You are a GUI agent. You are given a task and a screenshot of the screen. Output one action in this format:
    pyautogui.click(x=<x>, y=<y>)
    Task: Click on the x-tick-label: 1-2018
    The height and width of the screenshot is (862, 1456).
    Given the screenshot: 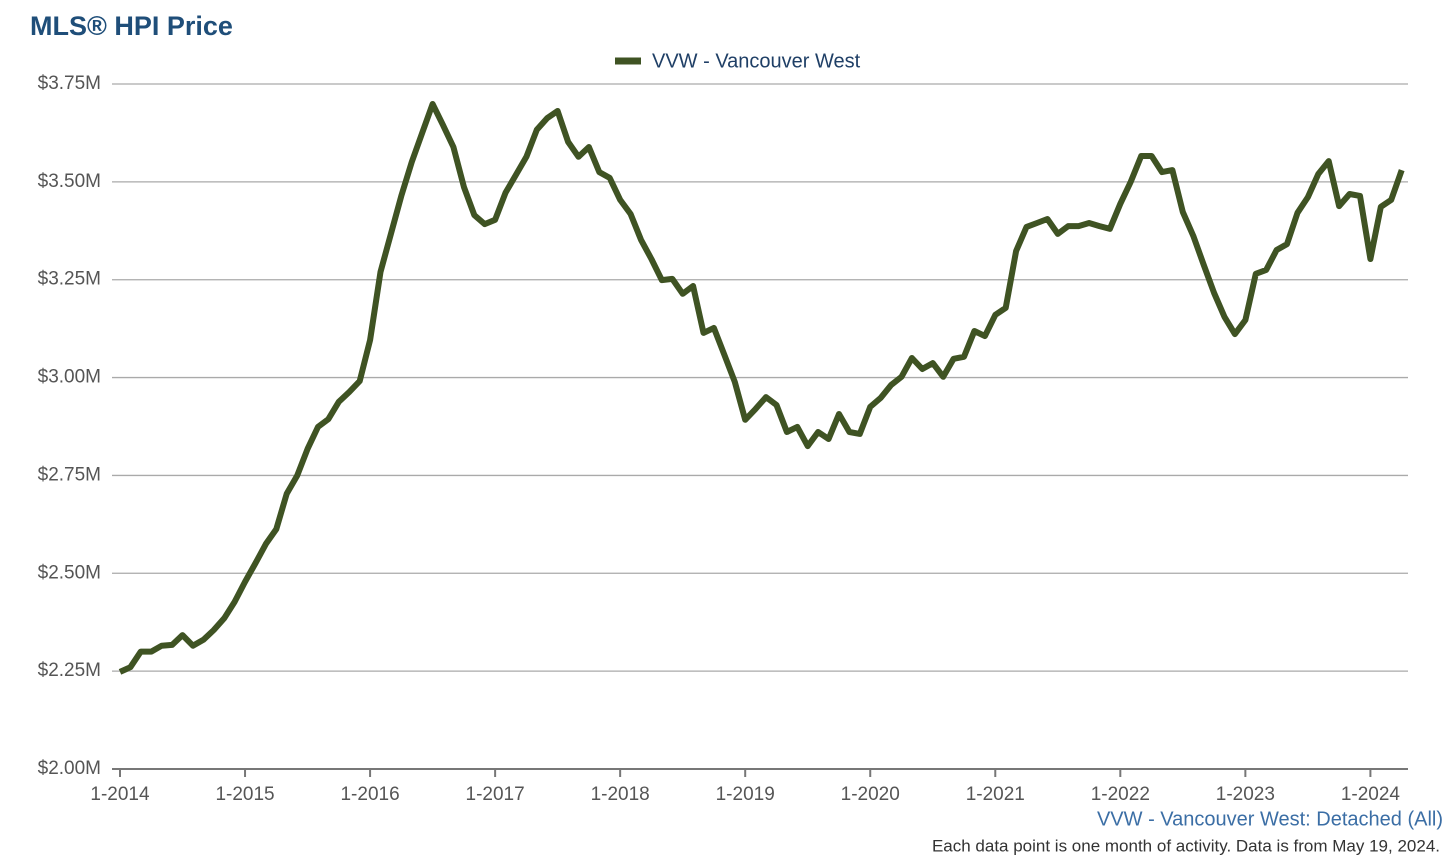 What is the action you would take?
    pyautogui.click(x=620, y=794)
    